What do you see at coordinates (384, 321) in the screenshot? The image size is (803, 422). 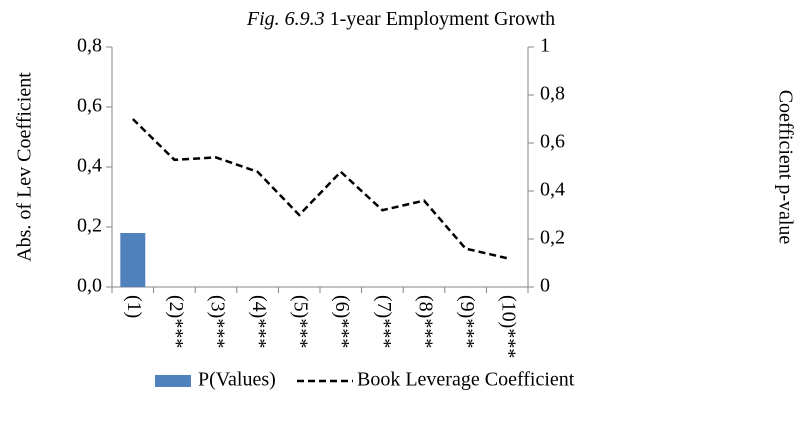 I see `x-tick-label: (7)***` at bounding box center [384, 321].